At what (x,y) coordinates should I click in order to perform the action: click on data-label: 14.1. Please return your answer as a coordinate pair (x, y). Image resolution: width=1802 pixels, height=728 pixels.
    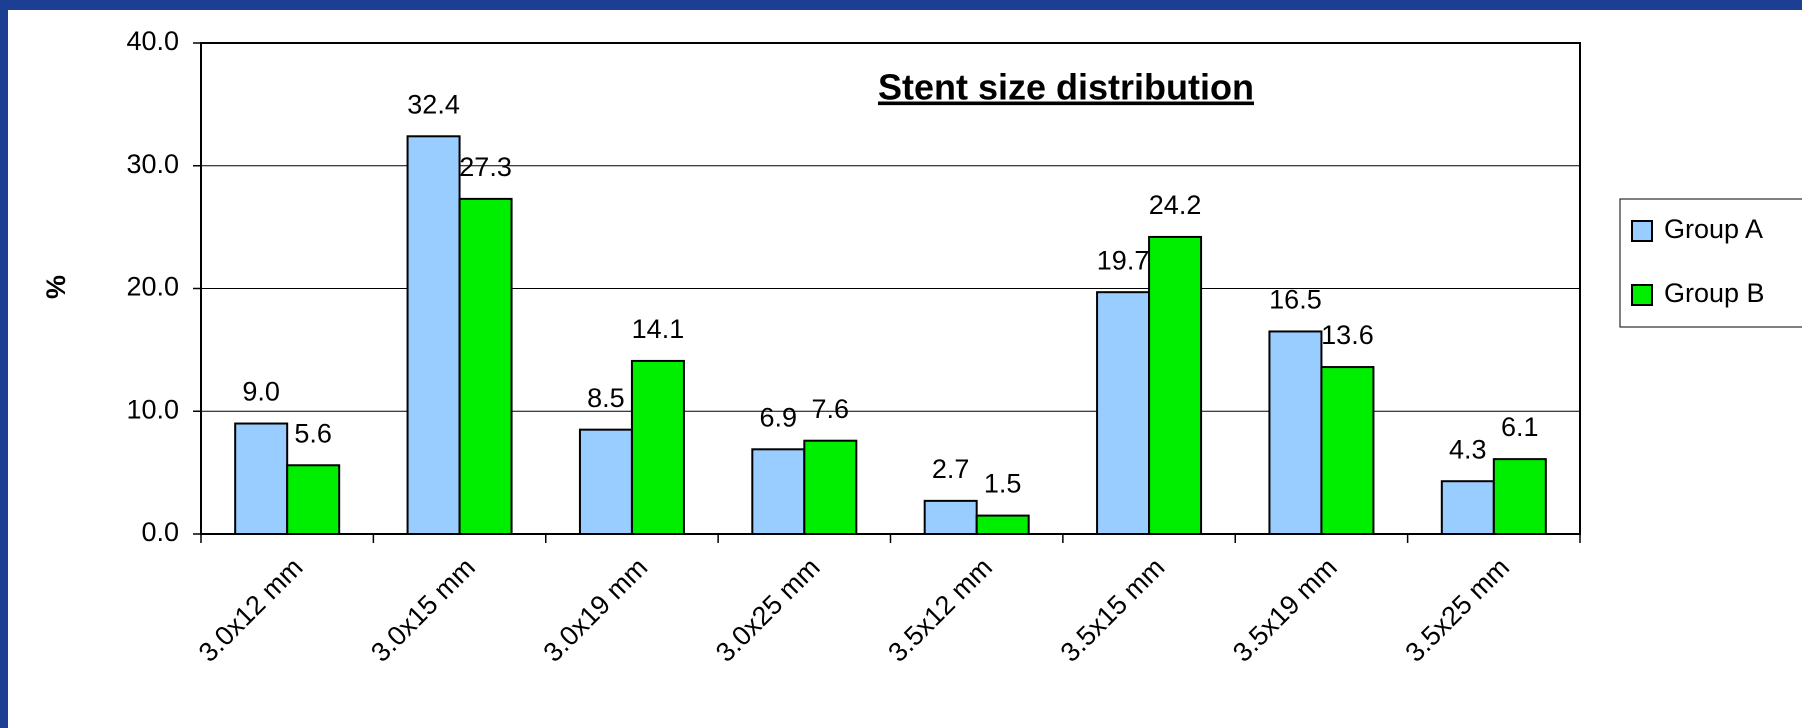
    Looking at the image, I should click on (658, 329).